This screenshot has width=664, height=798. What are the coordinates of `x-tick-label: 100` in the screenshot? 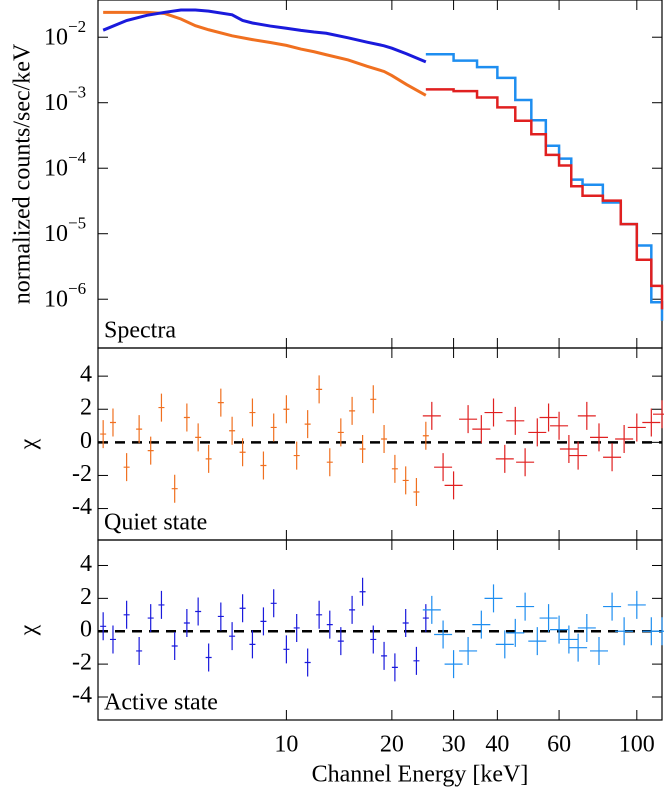 It's located at (637, 745).